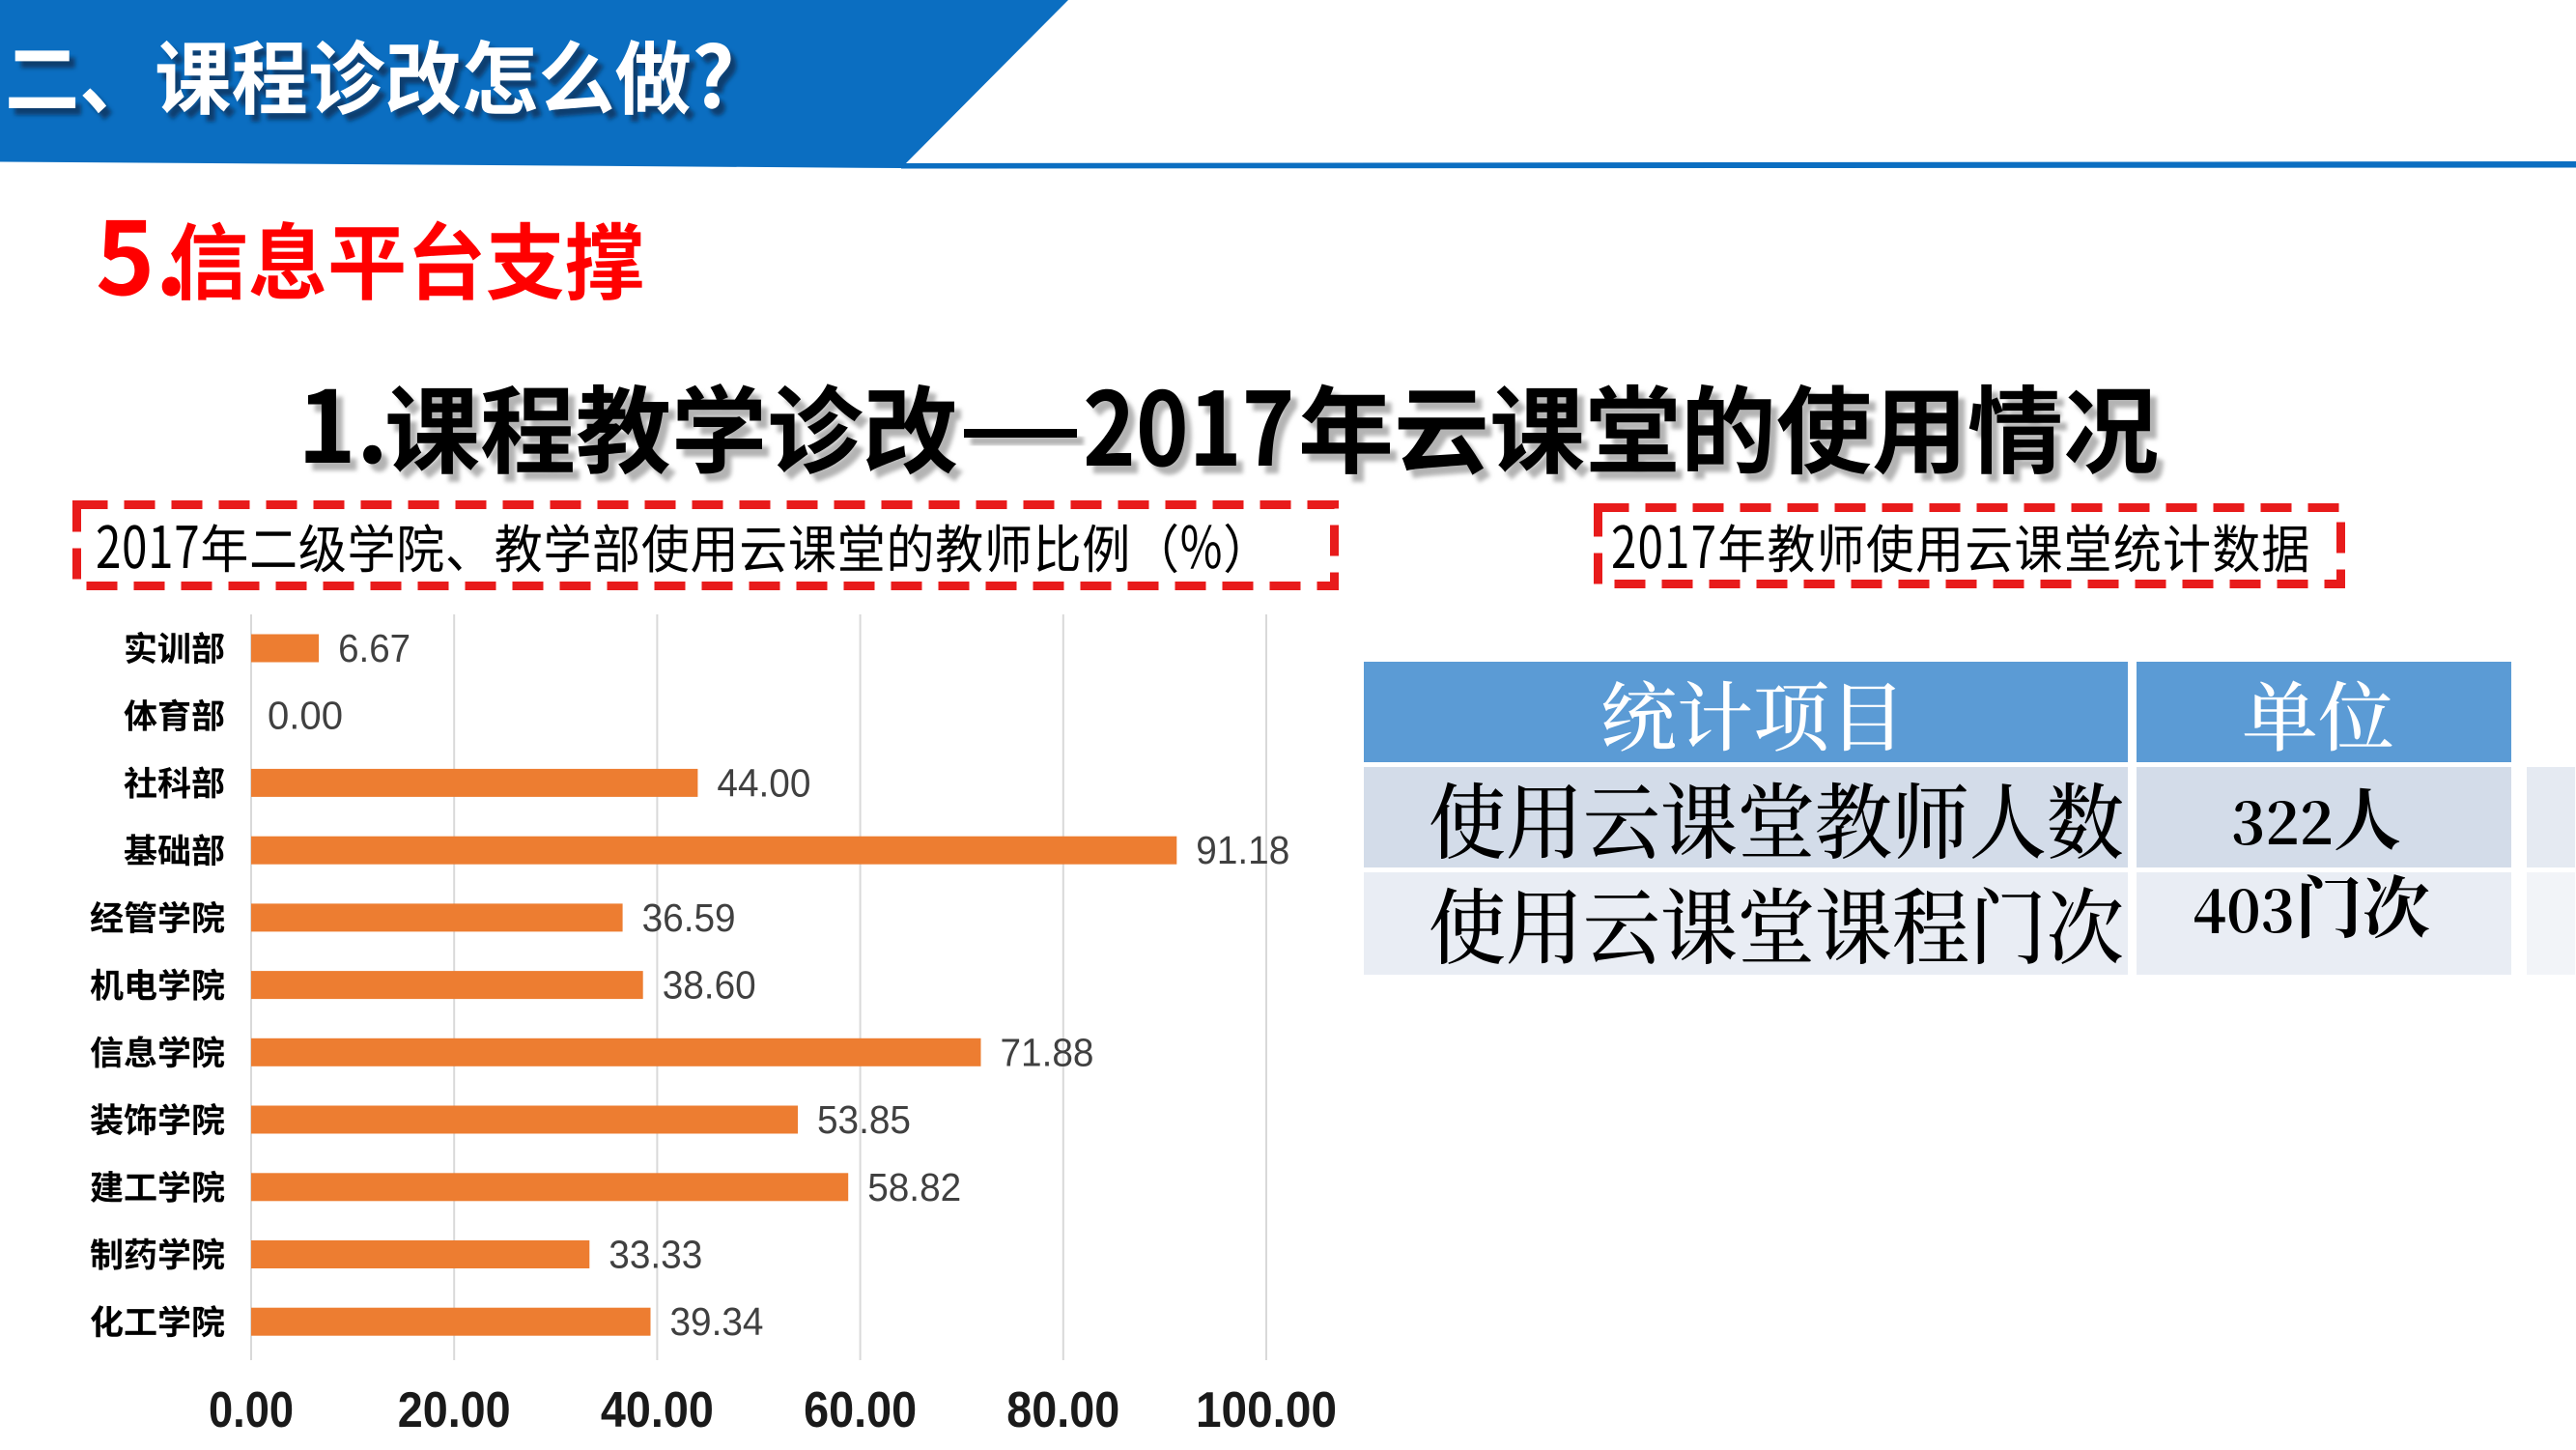 The height and width of the screenshot is (1450, 2576). I want to click on svg-text: 71.88, so click(1047, 1052).